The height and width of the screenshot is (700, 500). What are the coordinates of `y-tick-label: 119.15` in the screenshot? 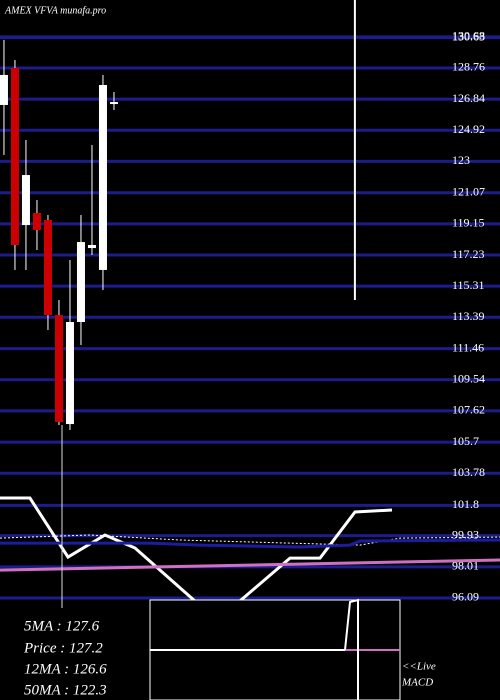 It's located at (468, 223).